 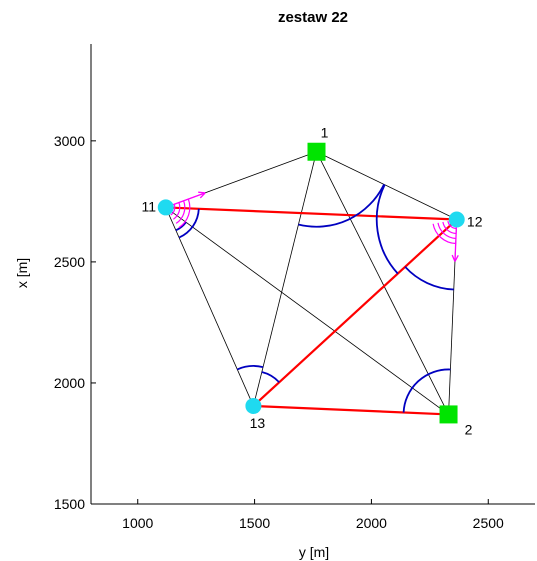 I want to click on point-label: 1, so click(x=325, y=133).